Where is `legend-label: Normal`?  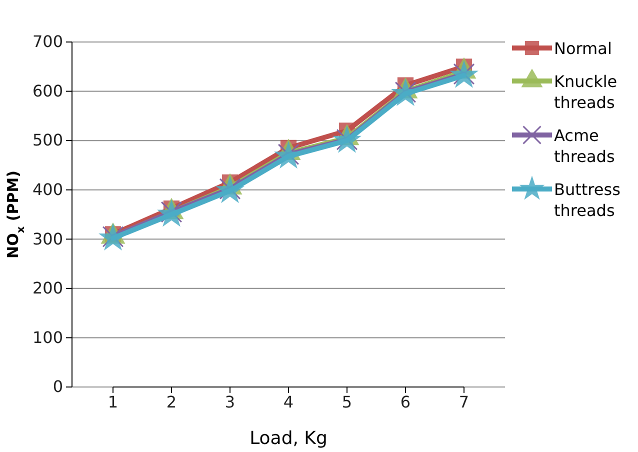
legend-label: Normal is located at coordinates (583, 48).